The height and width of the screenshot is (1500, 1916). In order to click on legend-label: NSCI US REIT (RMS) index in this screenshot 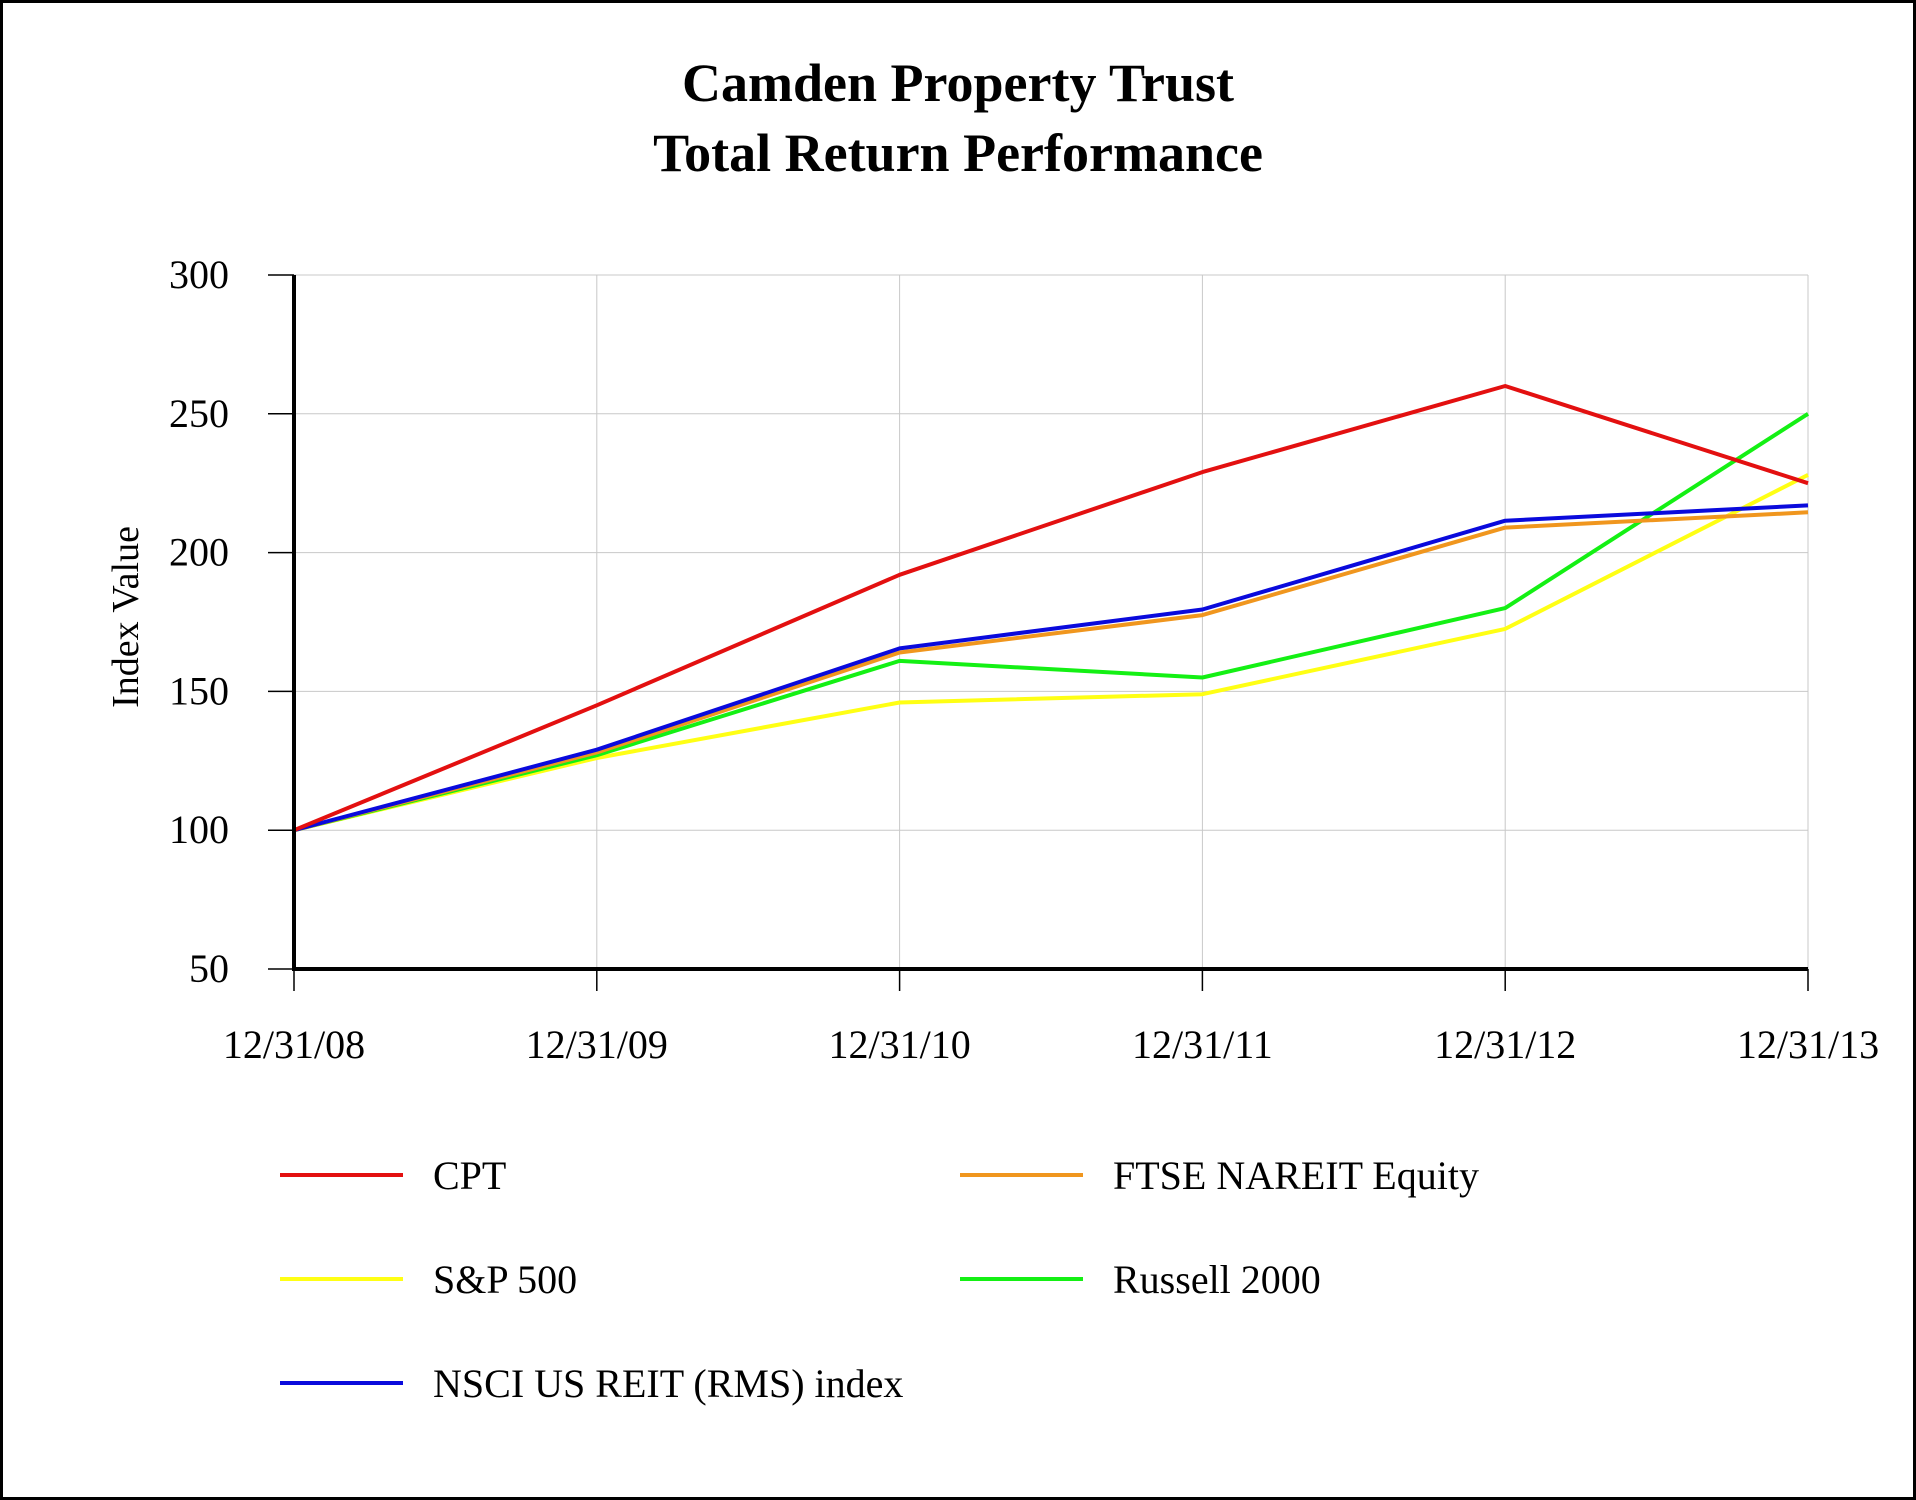, I will do `click(668, 1383)`.